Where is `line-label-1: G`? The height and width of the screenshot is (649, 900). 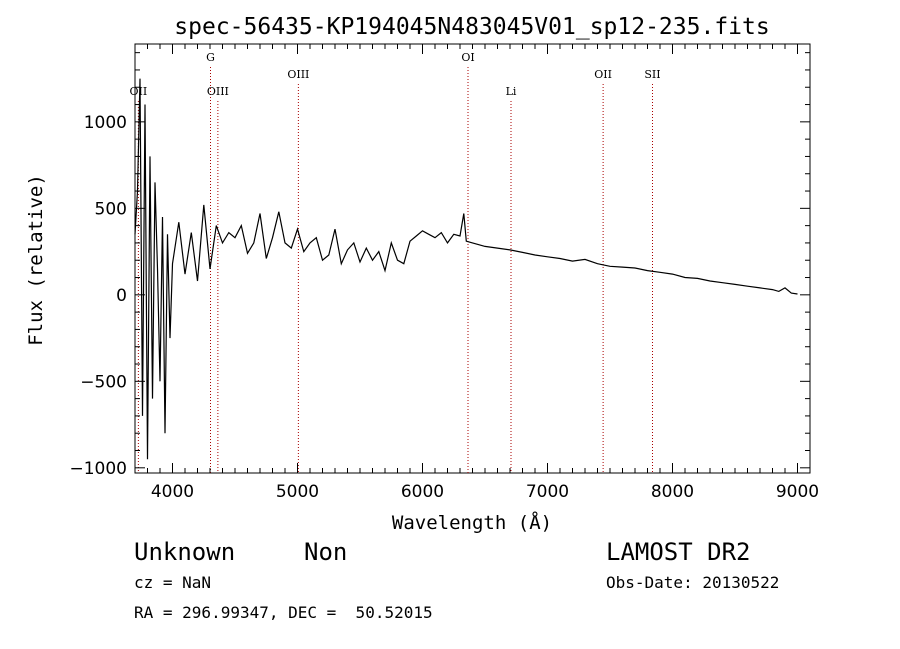
line-label-1: G is located at coordinates (210, 57).